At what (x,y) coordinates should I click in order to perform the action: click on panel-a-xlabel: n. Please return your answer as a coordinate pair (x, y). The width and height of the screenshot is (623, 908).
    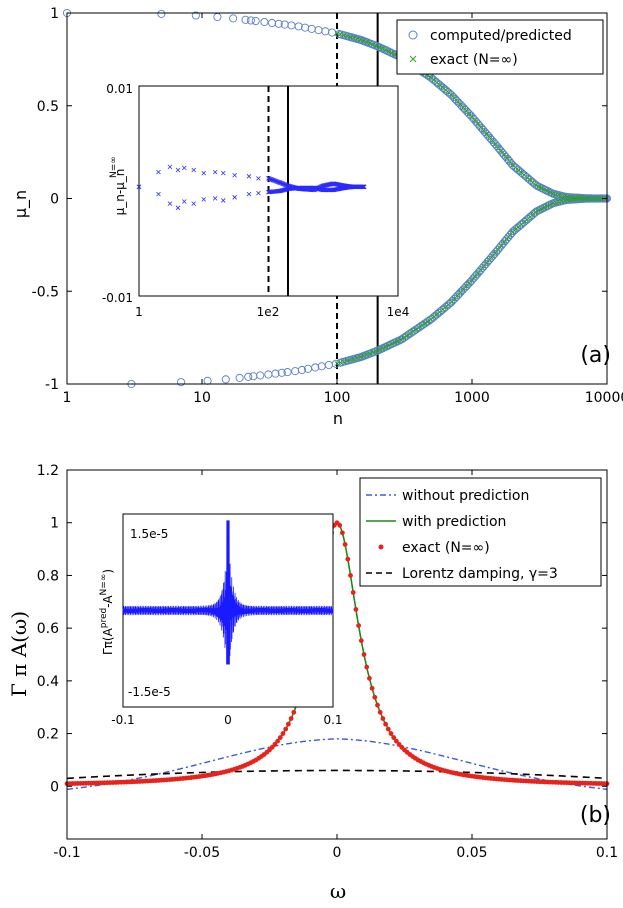
    Looking at the image, I should click on (338, 418).